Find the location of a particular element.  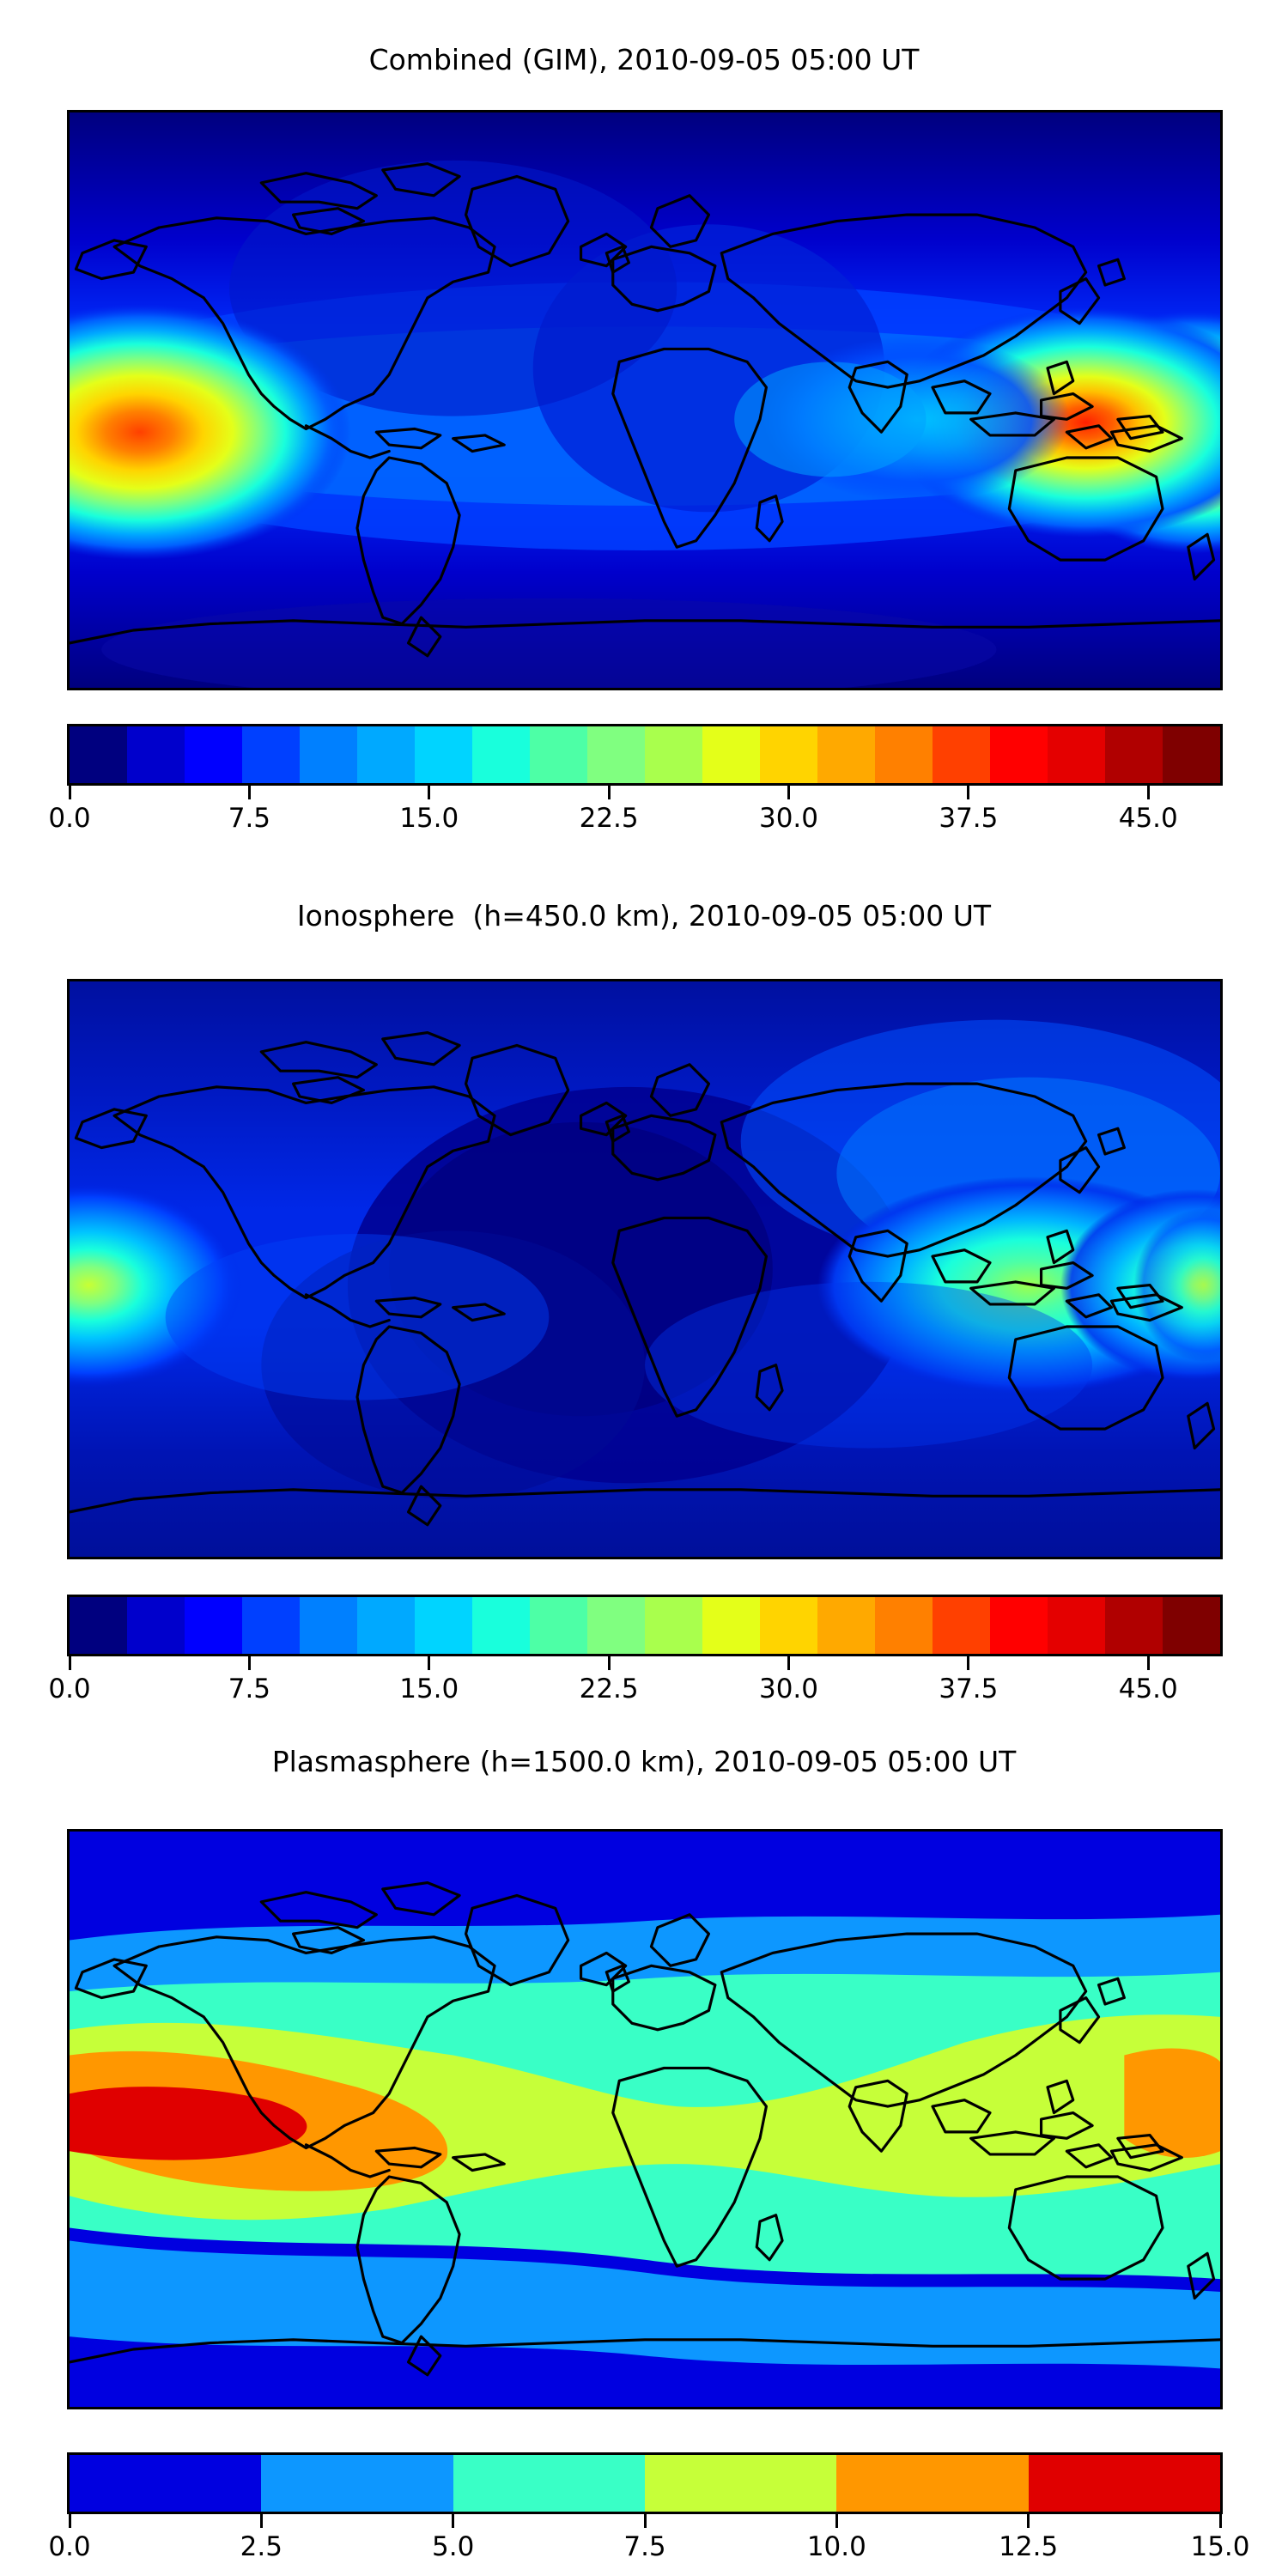

colorbar-combined-gim: 0.0 7.5 15.0 22.5 30.0 37.5 45.0 is located at coordinates (636, 779).